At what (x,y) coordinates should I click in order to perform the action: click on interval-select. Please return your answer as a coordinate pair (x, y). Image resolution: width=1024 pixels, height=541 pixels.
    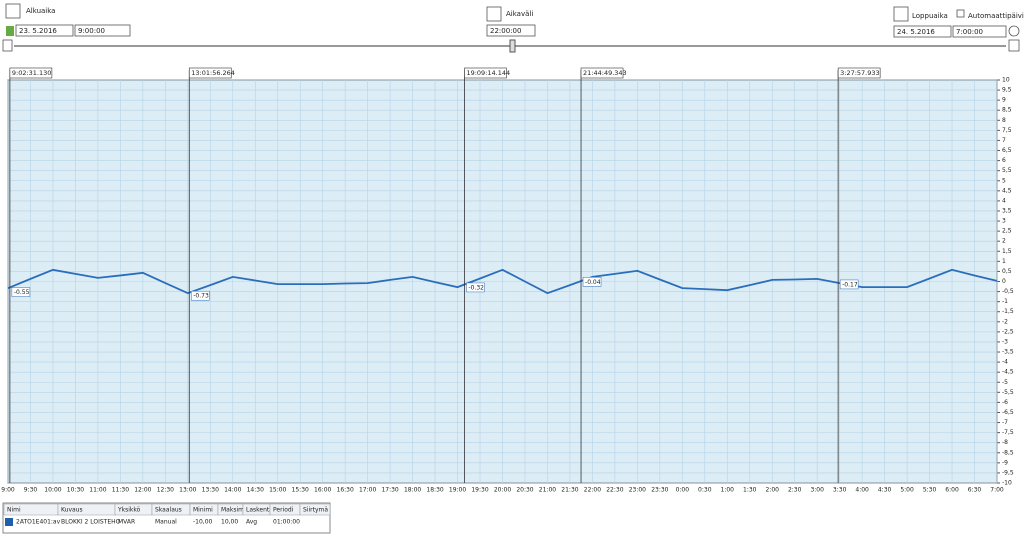
    Looking at the image, I should click on (511, 30).